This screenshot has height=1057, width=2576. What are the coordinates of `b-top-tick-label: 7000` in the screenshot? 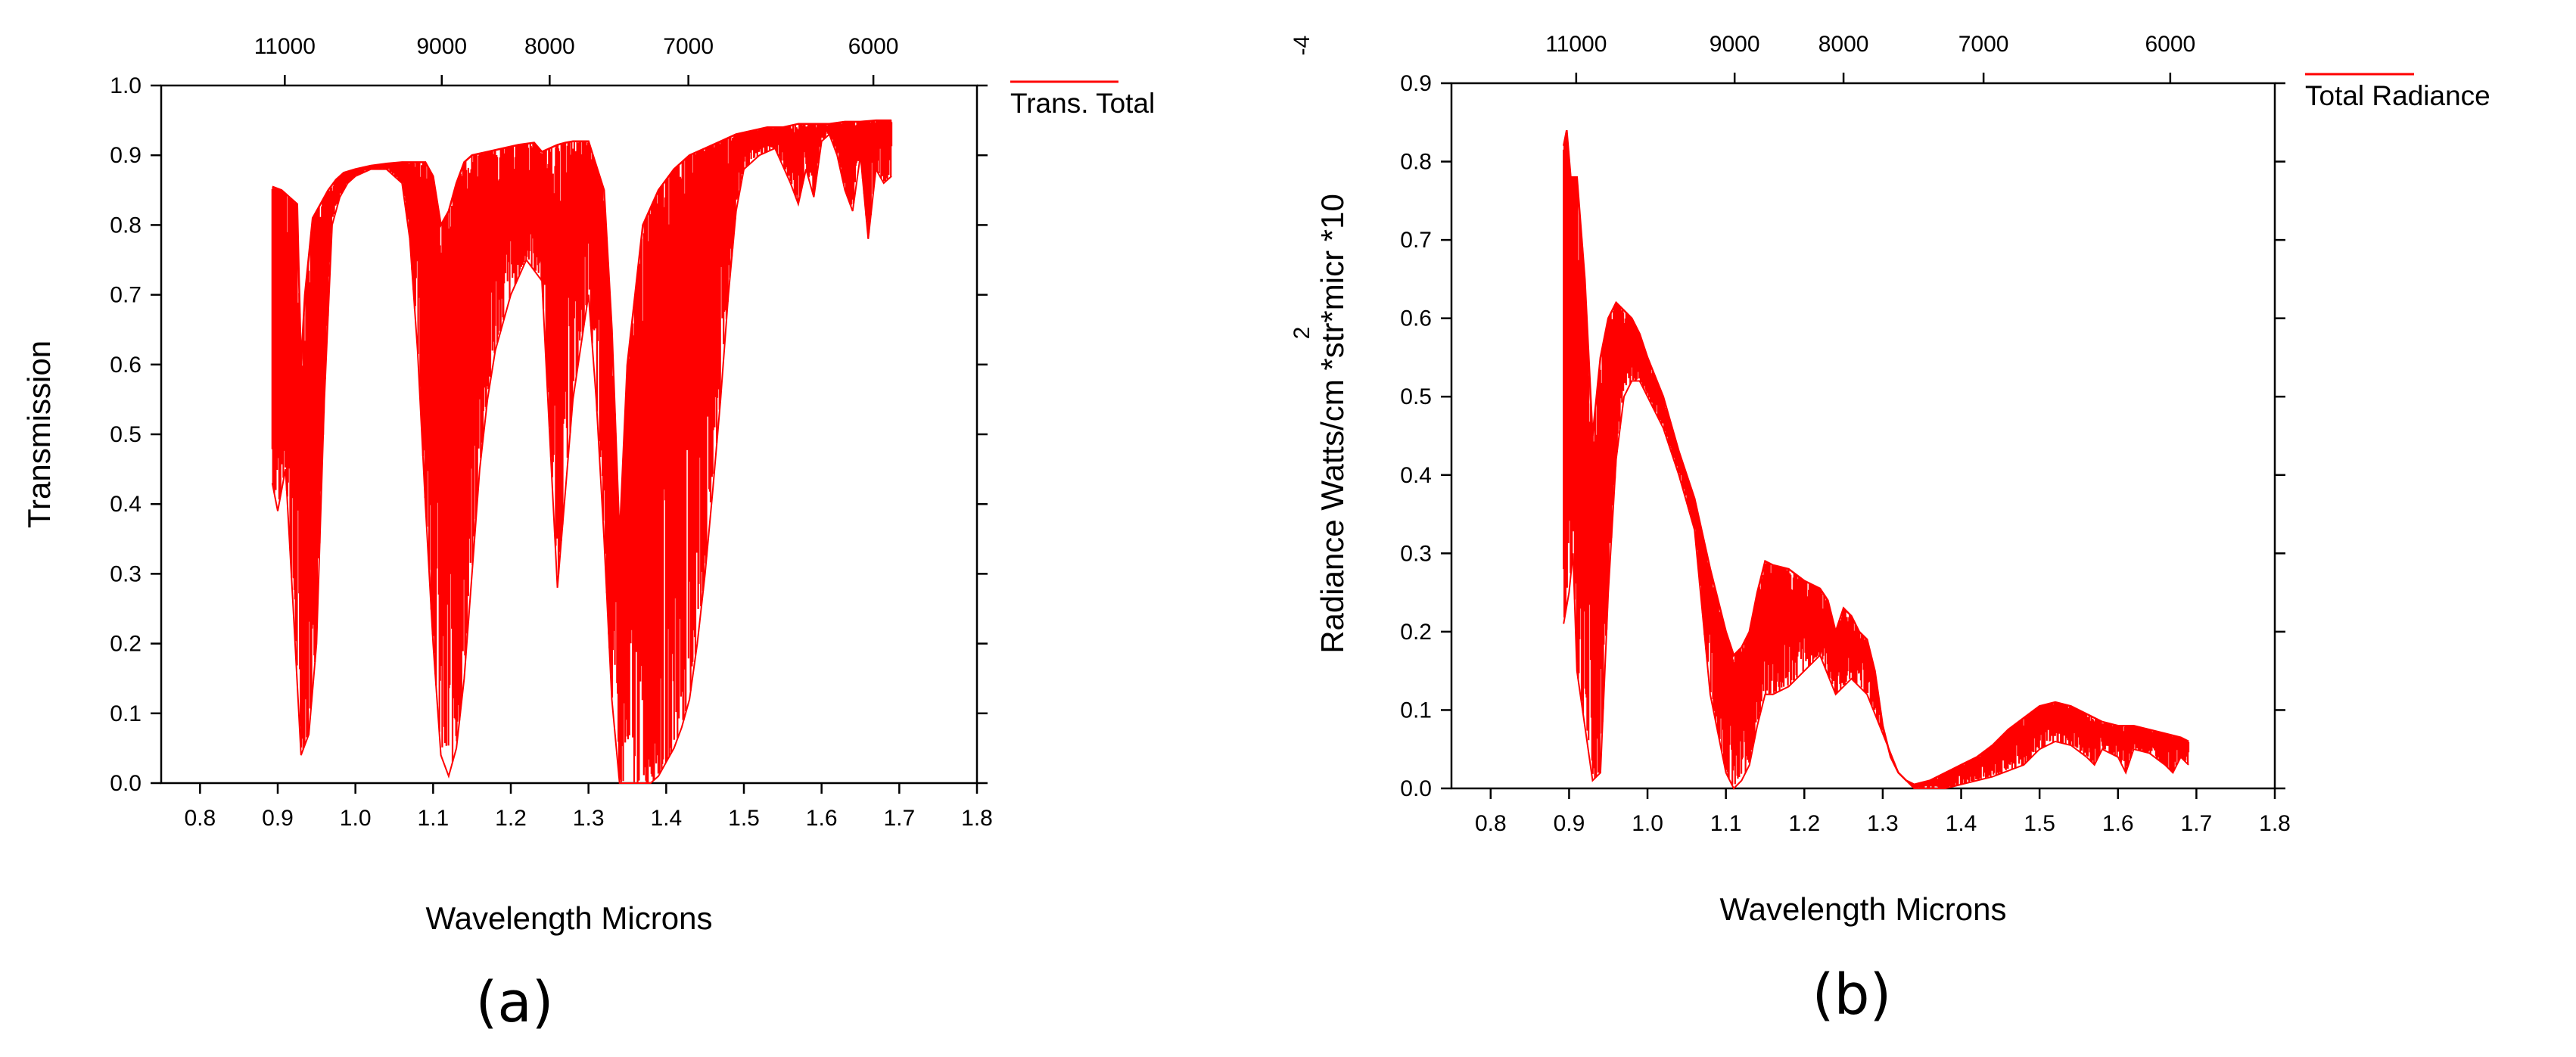 It's located at (1984, 44).